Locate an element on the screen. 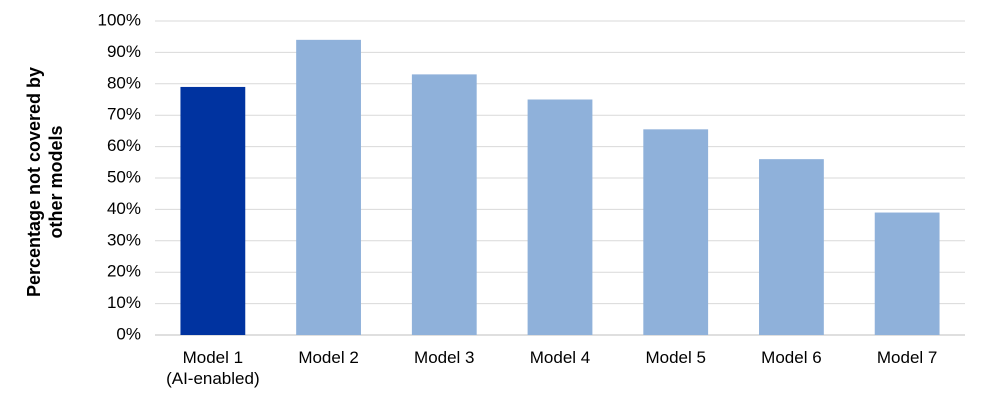 This screenshot has height=409, width=990. y-tick-label: 10% is located at coordinates (124, 302).